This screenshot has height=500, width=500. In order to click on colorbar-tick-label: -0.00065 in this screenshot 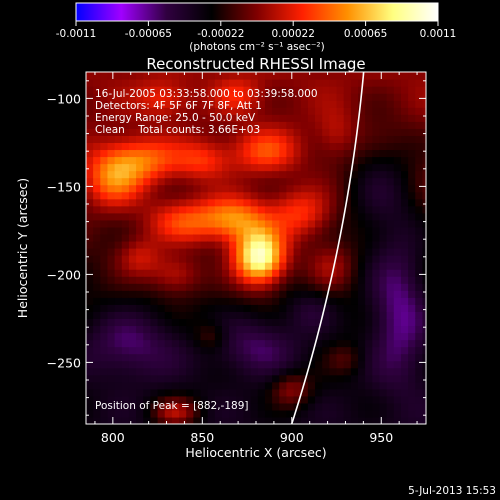, I will do `click(148, 34)`.